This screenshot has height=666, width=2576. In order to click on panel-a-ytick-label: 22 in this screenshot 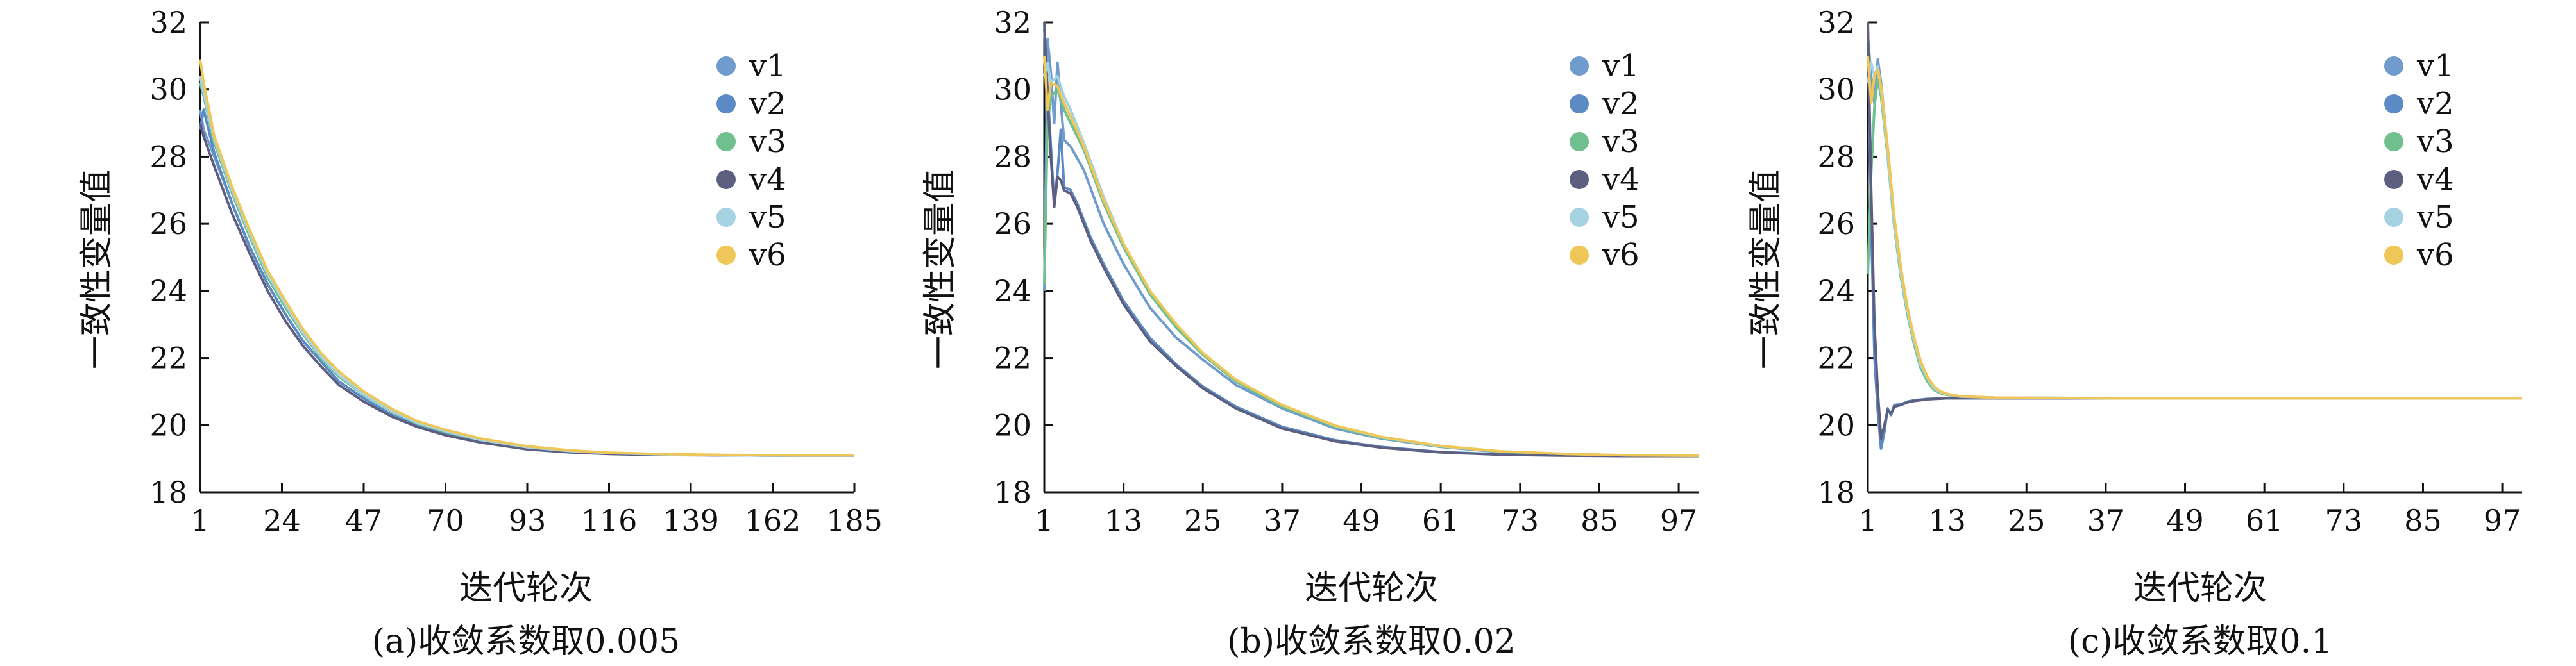, I will do `click(168, 358)`.